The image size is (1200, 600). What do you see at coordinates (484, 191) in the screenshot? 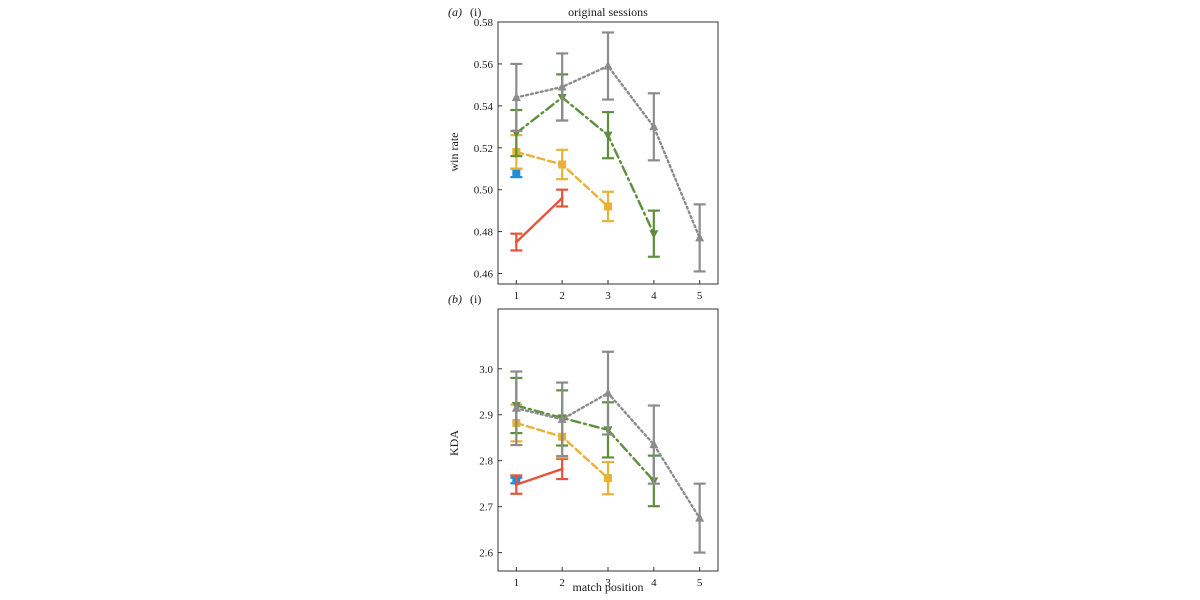
I see `panel-a-ytick-label: 0.50` at bounding box center [484, 191].